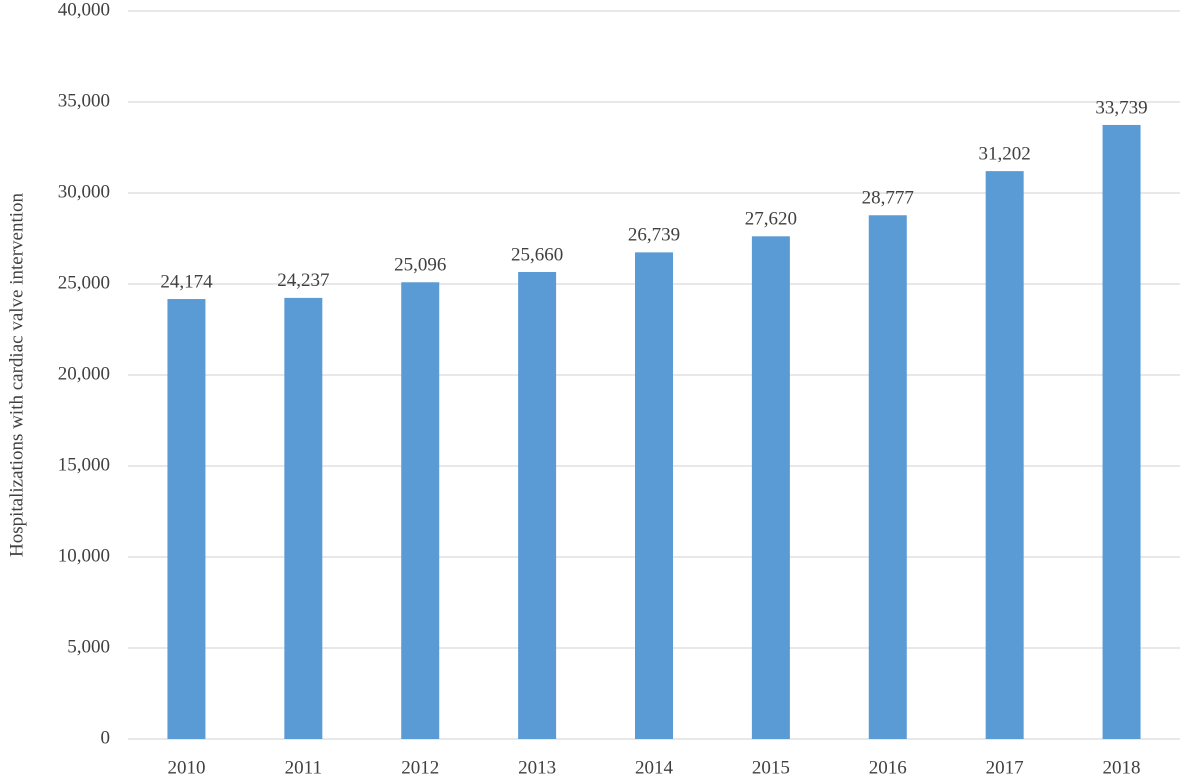  Describe the element at coordinates (84, 10) in the screenshot. I see `y-tick-label: 40,000` at that location.